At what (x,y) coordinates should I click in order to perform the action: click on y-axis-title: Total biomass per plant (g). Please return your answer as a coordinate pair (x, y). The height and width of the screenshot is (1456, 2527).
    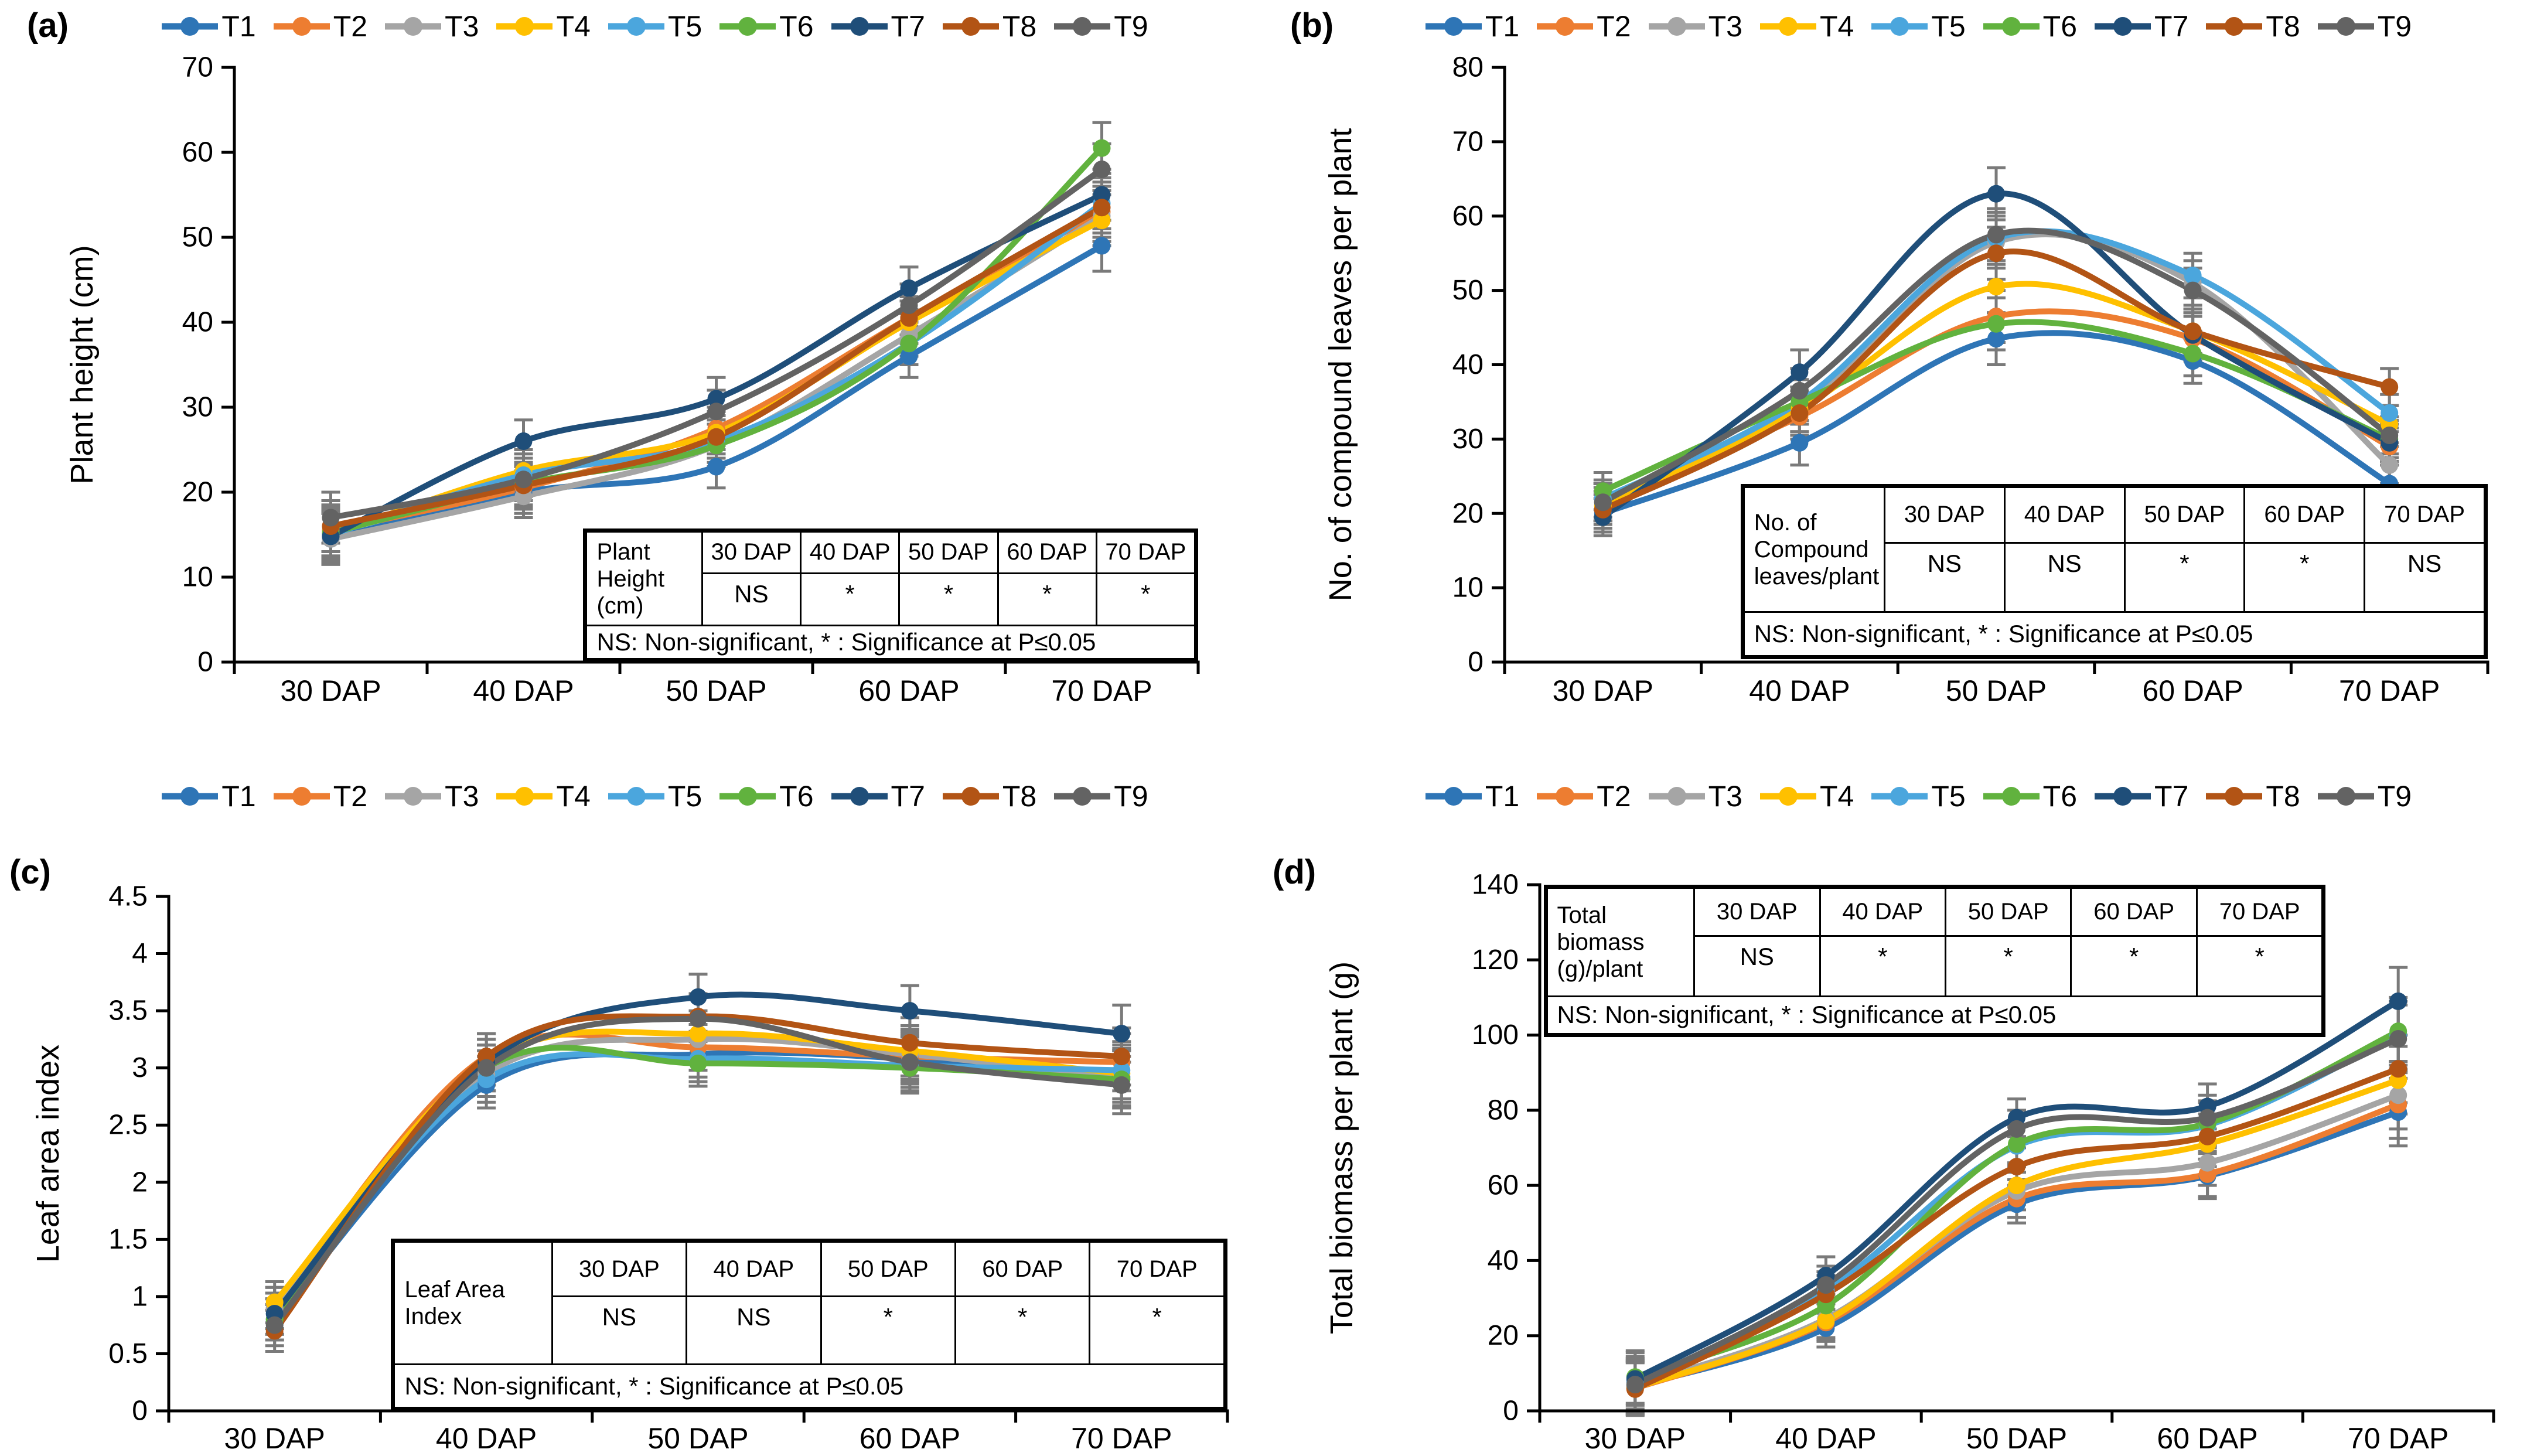
    Looking at the image, I should click on (1341, 1147).